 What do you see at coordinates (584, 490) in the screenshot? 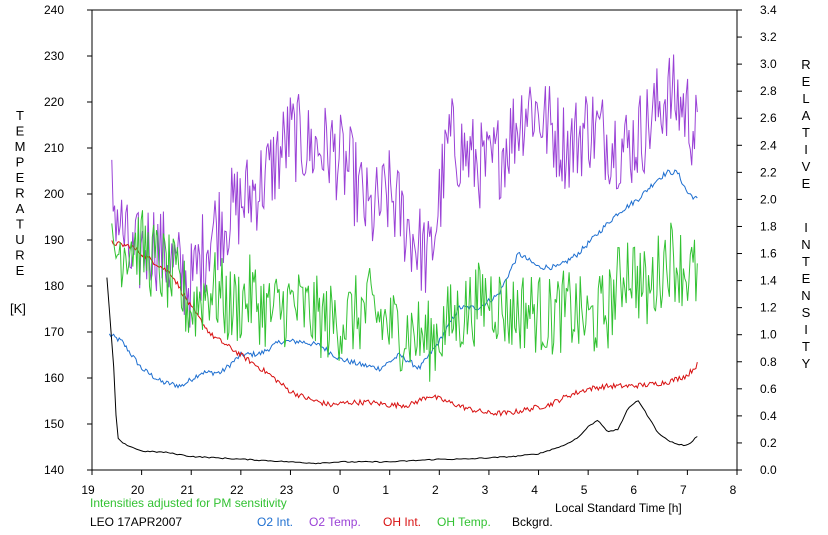
I see `x-tick-label: 5` at bounding box center [584, 490].